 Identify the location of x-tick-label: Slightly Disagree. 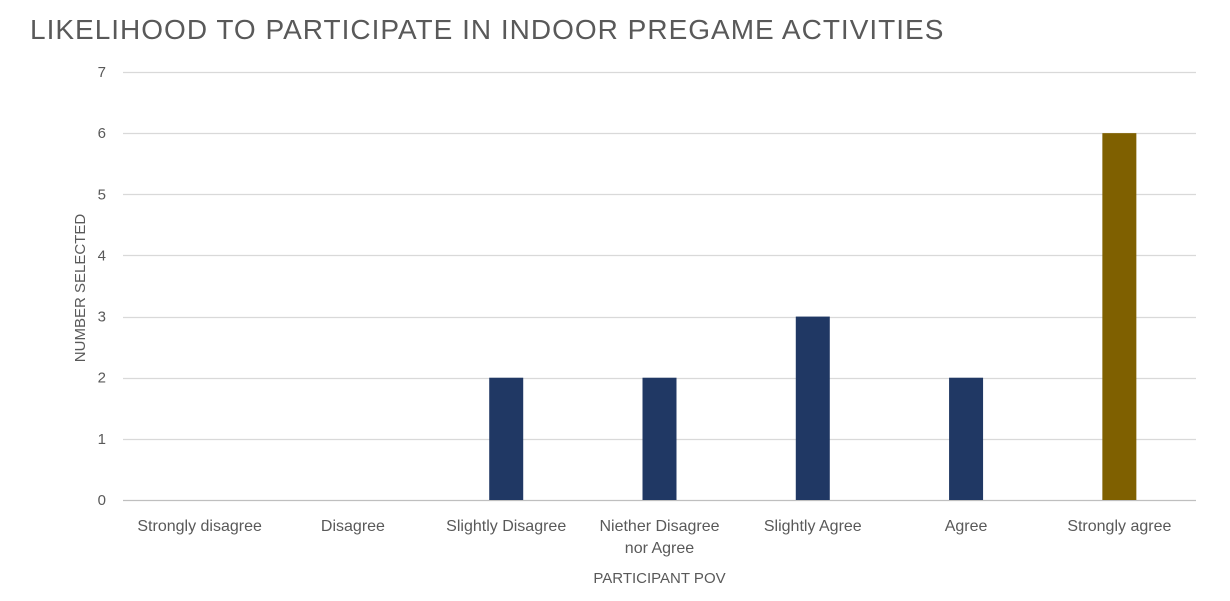
(506, 526).